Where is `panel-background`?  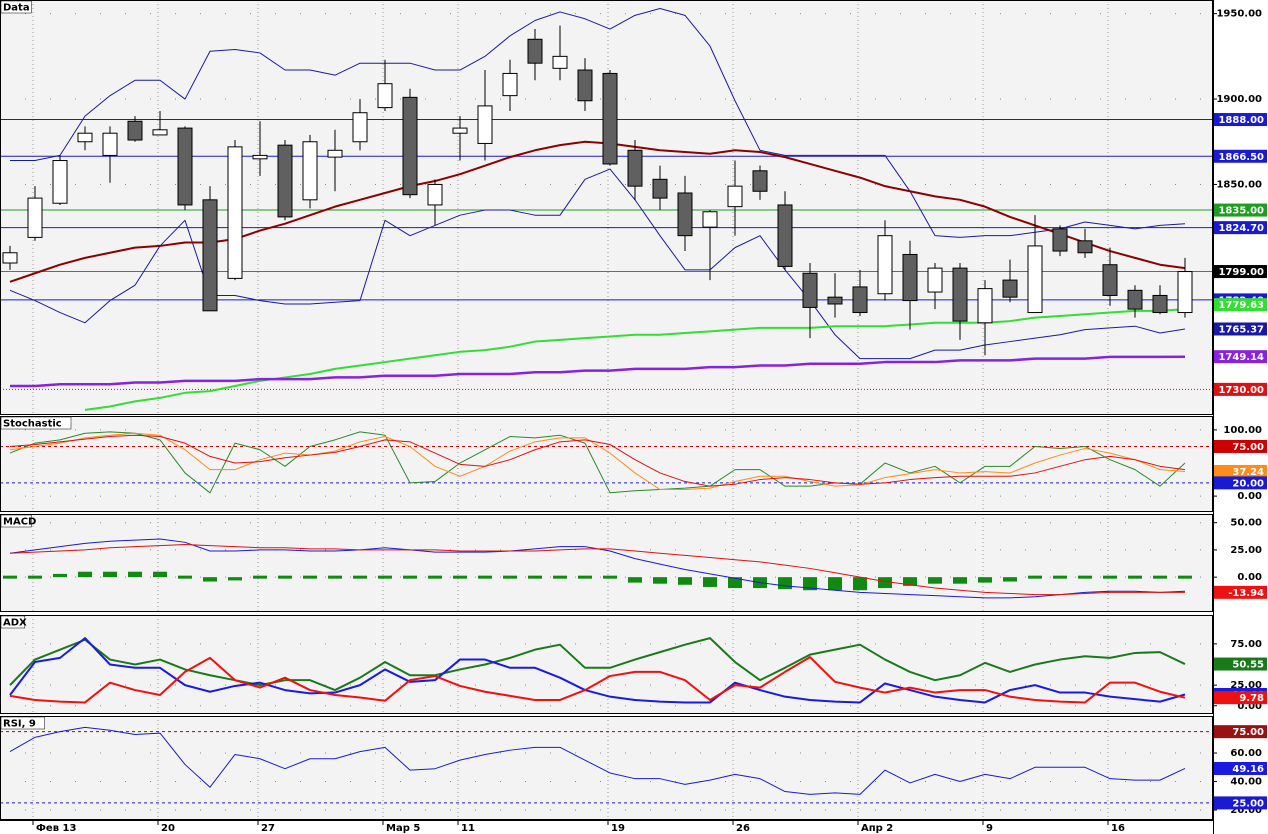
panel-background is located at coordinates (606, 464).